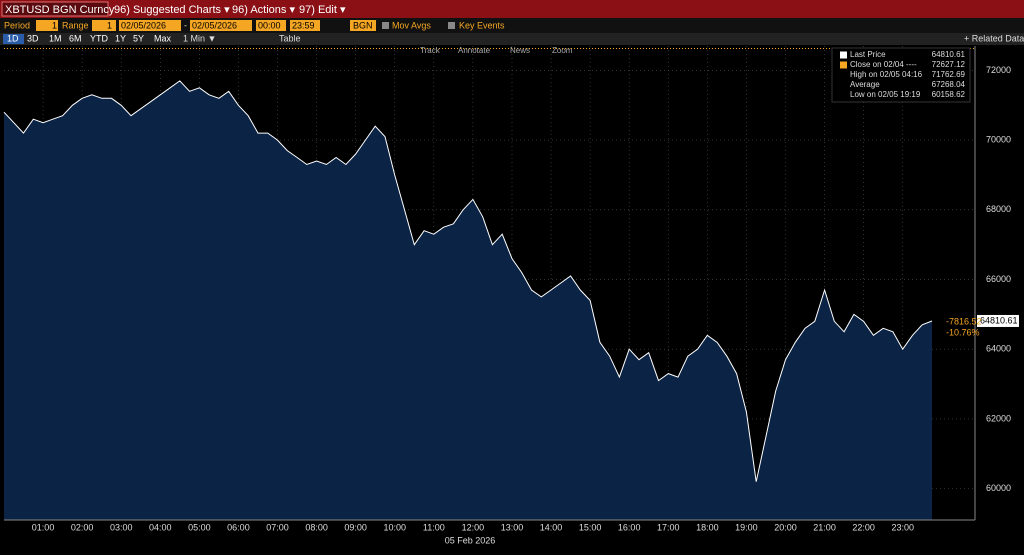  I want to click on x-tick-label: 03:00, so click(121, 527).